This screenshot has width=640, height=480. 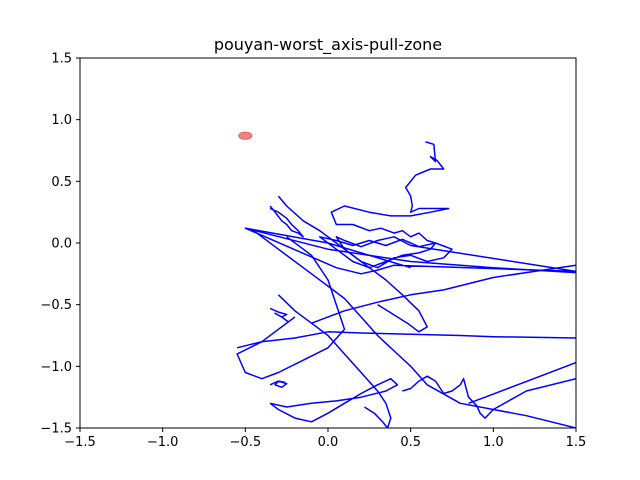 I want to click on y-axis: −1.5 −1.0 −0.5 0.0 0.5 1.0 1.5, so click(x=60, y=244).